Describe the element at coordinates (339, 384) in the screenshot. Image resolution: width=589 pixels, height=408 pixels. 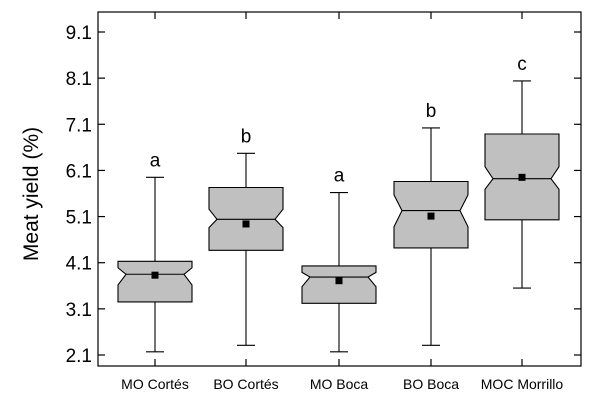
I see `x-tick-label: MO Boca` at that location.